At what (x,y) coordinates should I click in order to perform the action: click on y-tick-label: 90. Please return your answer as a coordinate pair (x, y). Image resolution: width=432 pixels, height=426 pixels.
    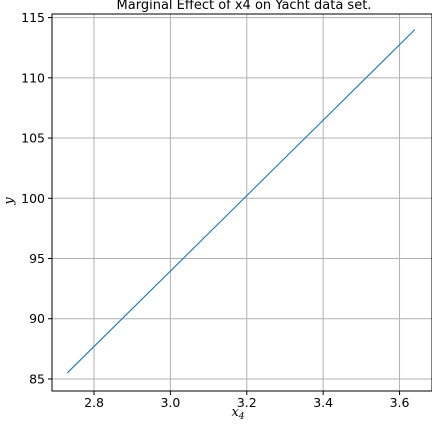
    Looking at the image, I should click on (37, 318).